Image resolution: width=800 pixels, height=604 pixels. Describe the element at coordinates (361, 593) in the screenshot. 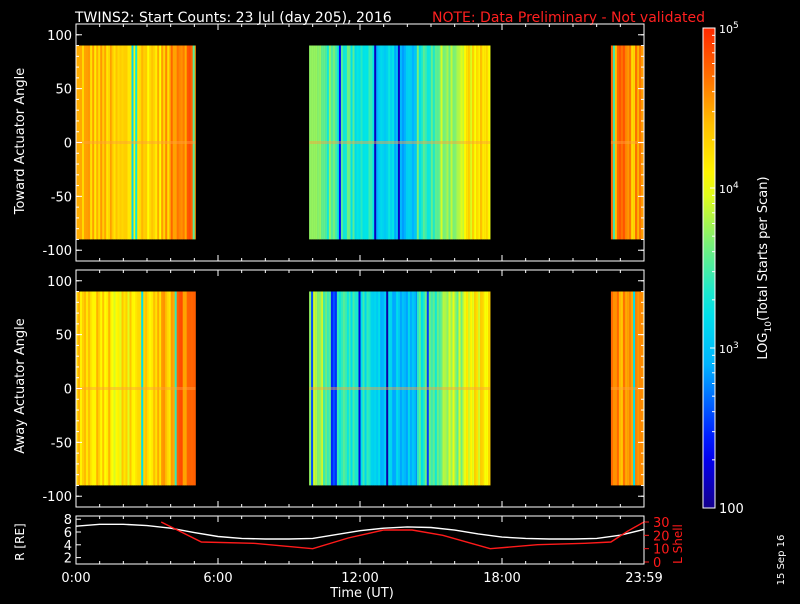

I see `time-xlabel: Time (UT)` at that location.